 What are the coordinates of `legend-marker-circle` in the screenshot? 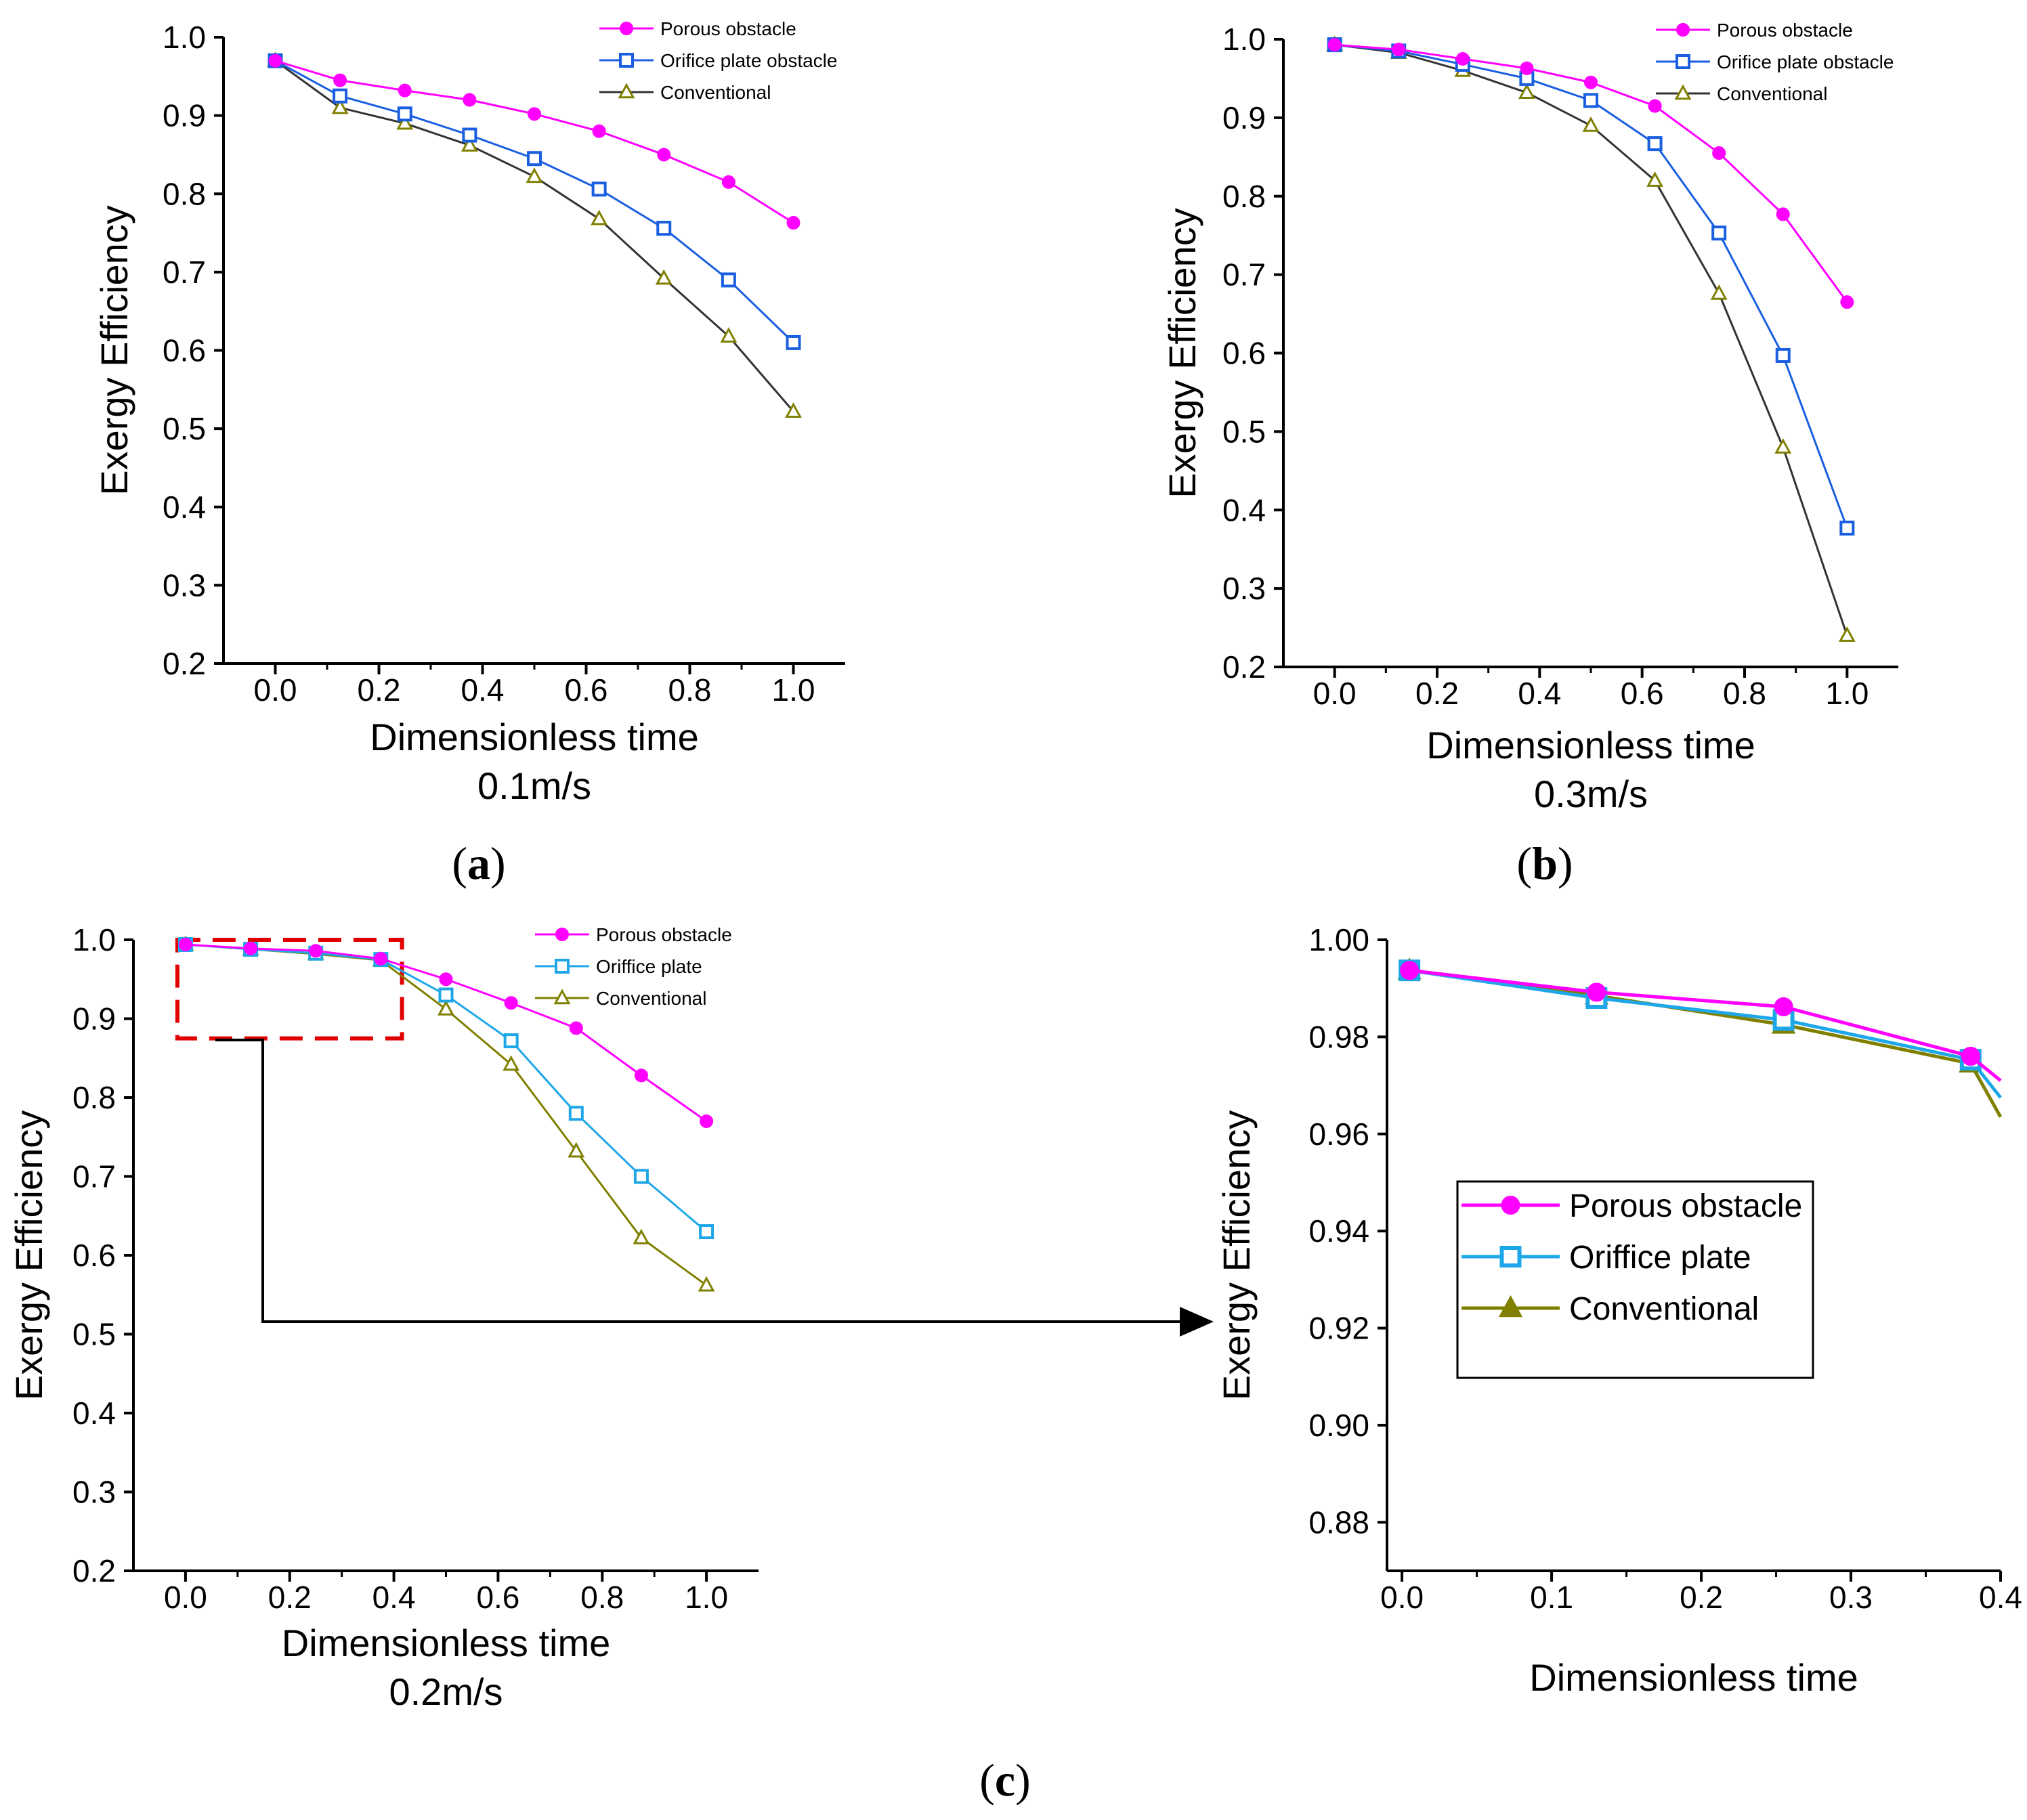 It's located at (562, 935).